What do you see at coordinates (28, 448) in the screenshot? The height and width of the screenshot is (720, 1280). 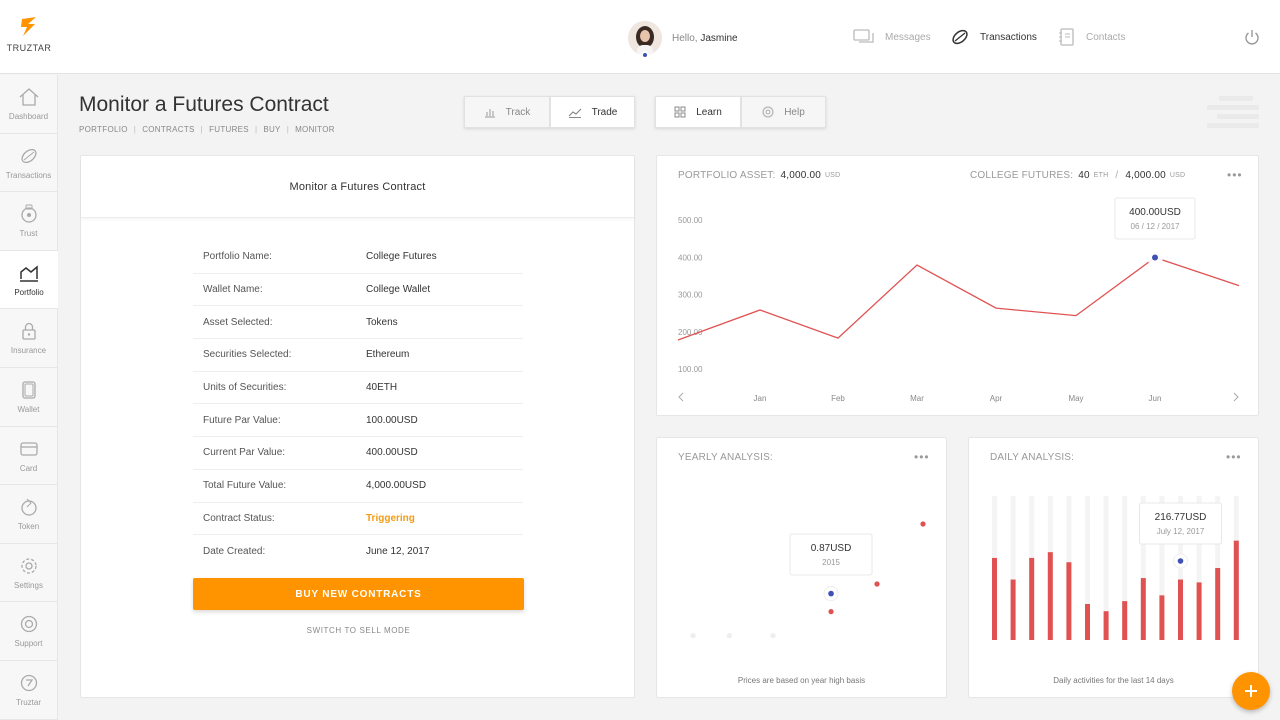 I see `card-icon` at bounding box center [28, 448].